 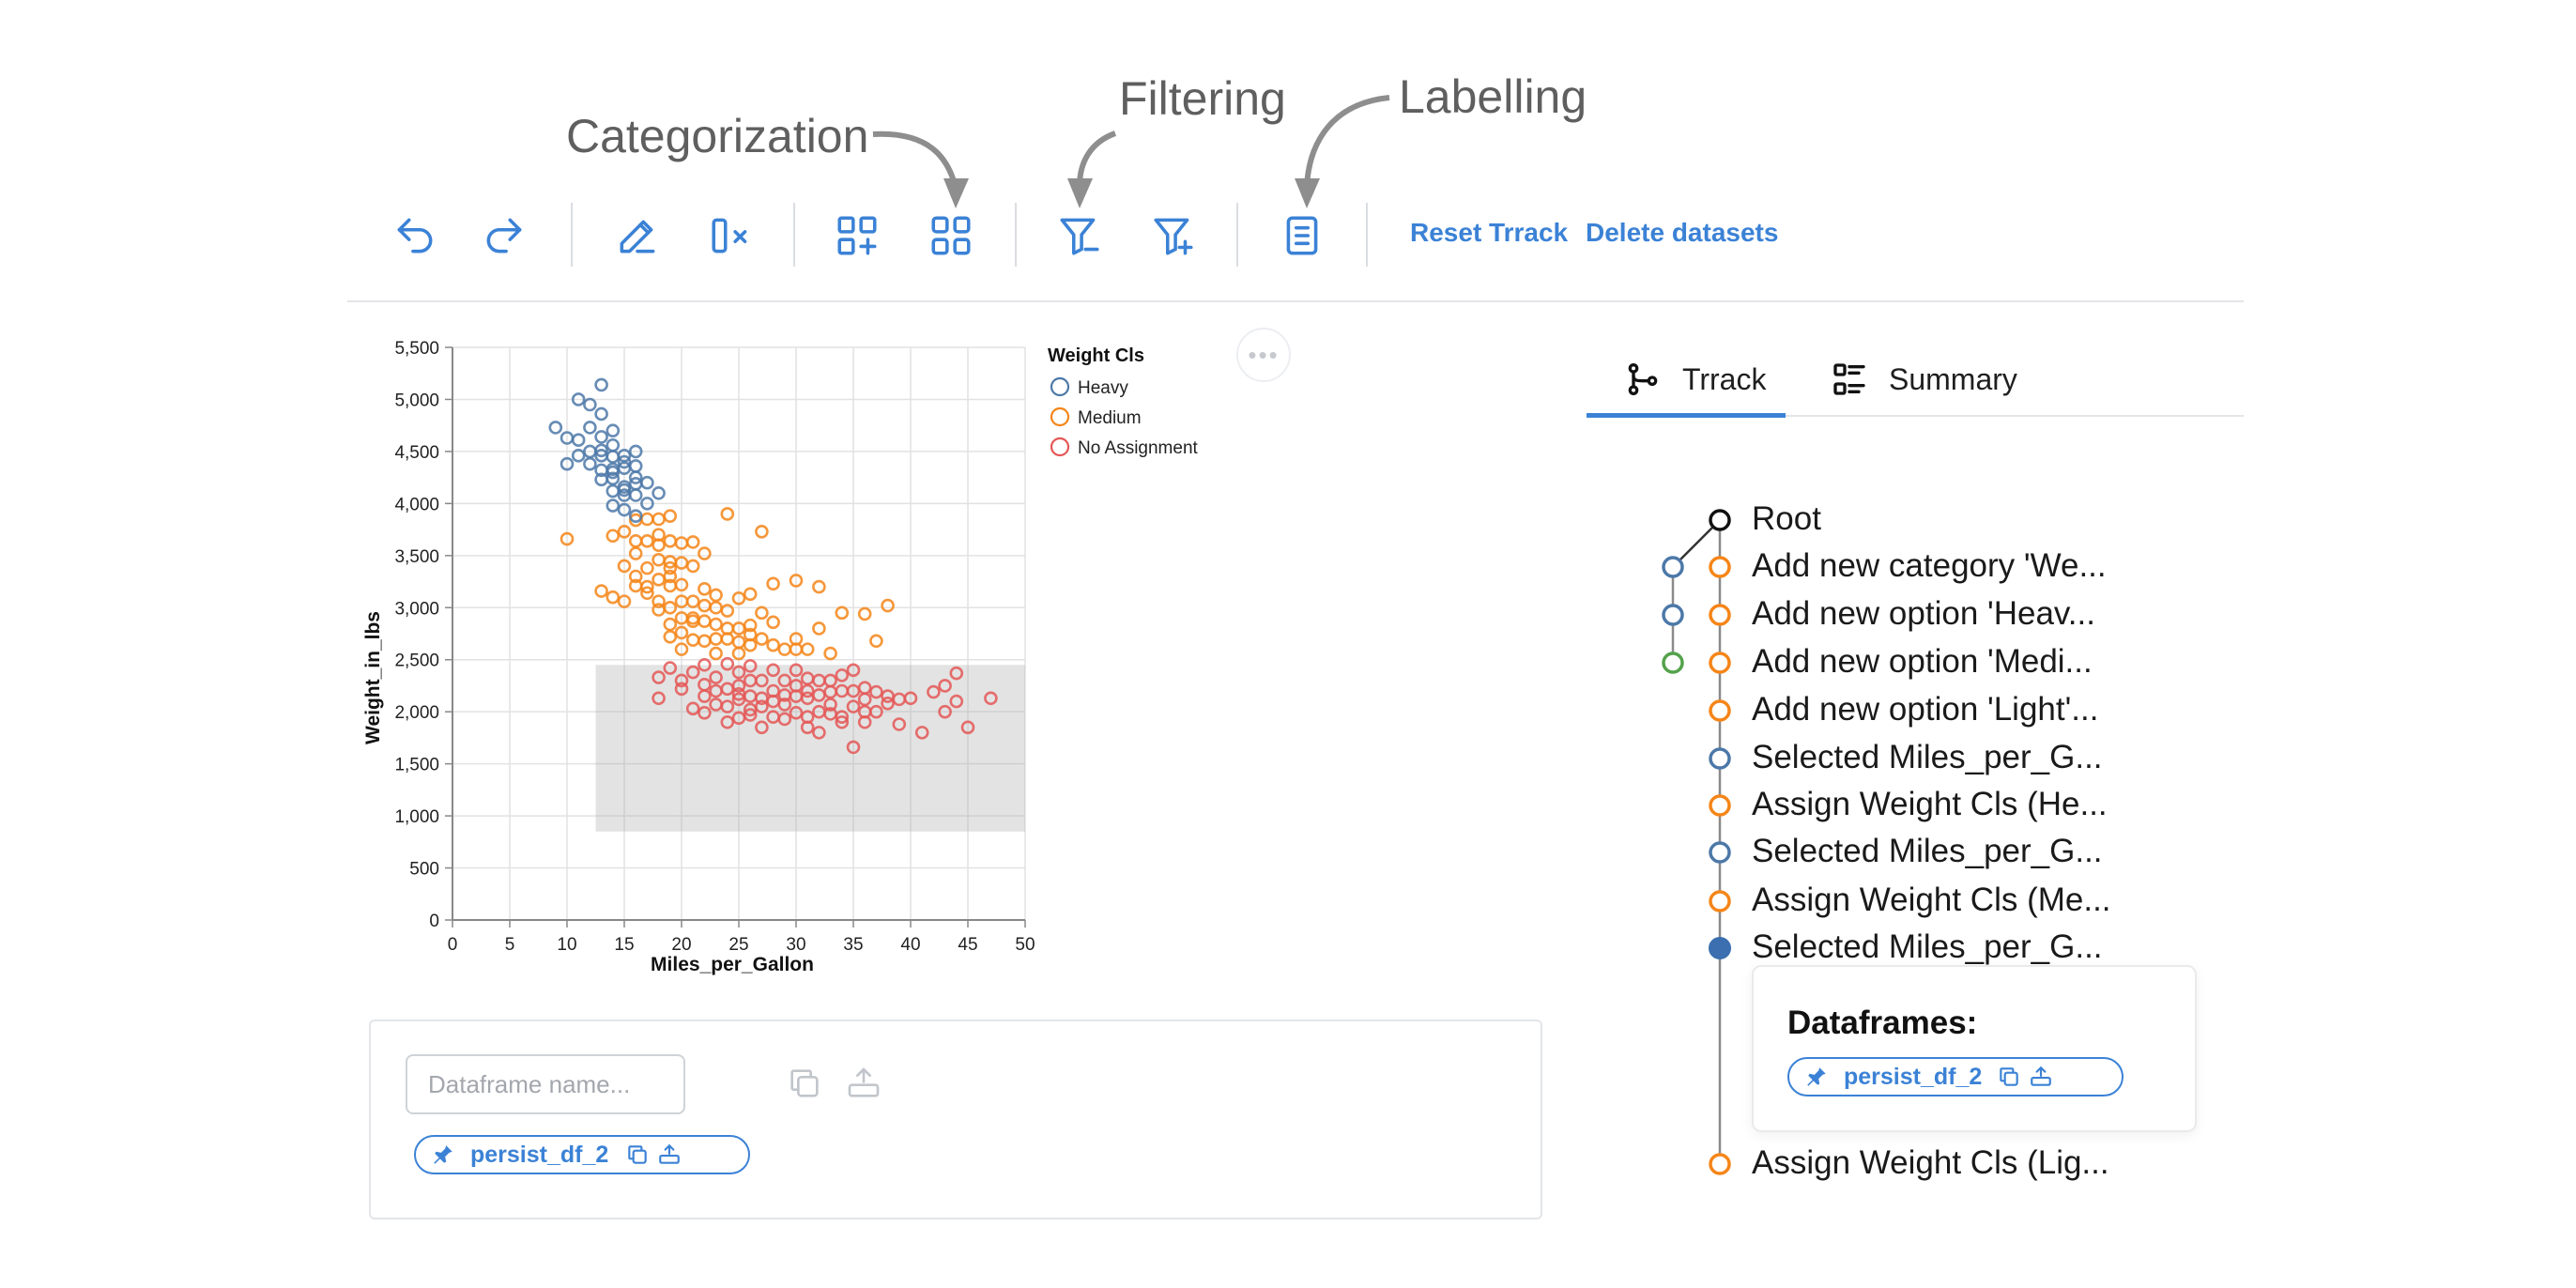 I want to click on annotation-labelling: Labelling, so click(x=1493, y=97).